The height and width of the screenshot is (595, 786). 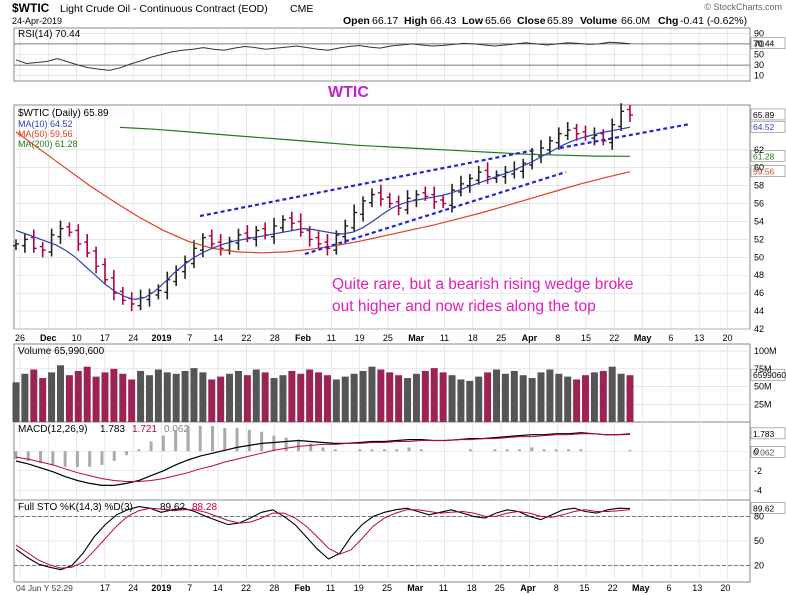 What do you see at coordinates (759, 566) in the screenshot?
I see `sto-axis-tick: 20` at bounding box center [759, 566].